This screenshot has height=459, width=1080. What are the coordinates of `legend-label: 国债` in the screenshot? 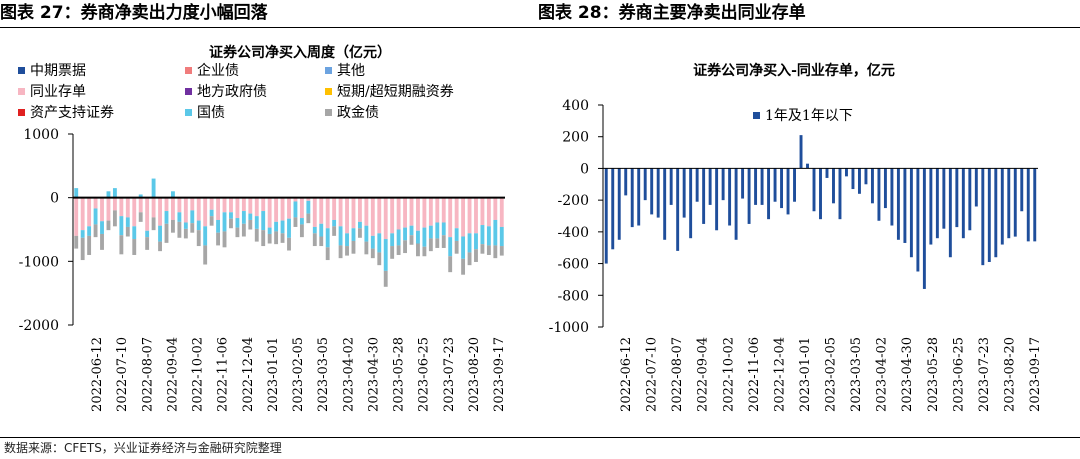 It's located at (211, 113).